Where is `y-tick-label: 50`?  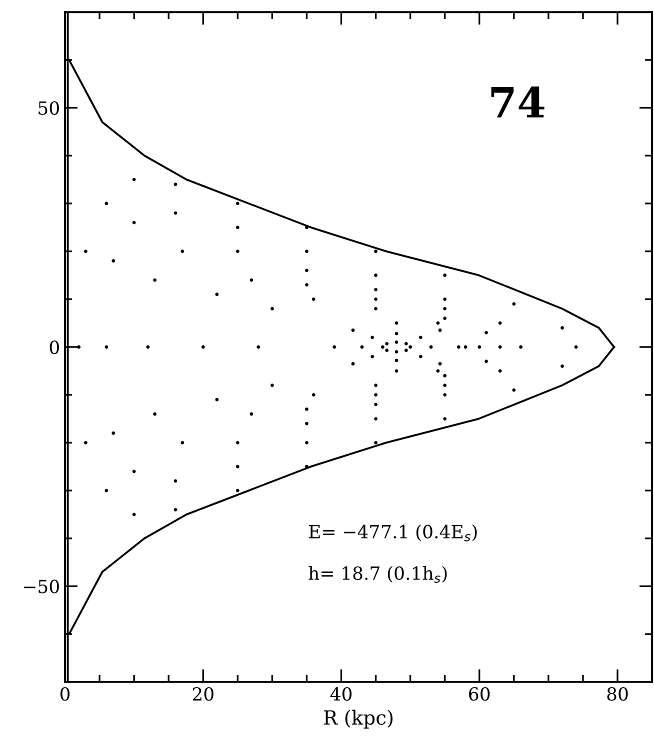 y-tick-label: 50 is located at coordinates (48, 108).